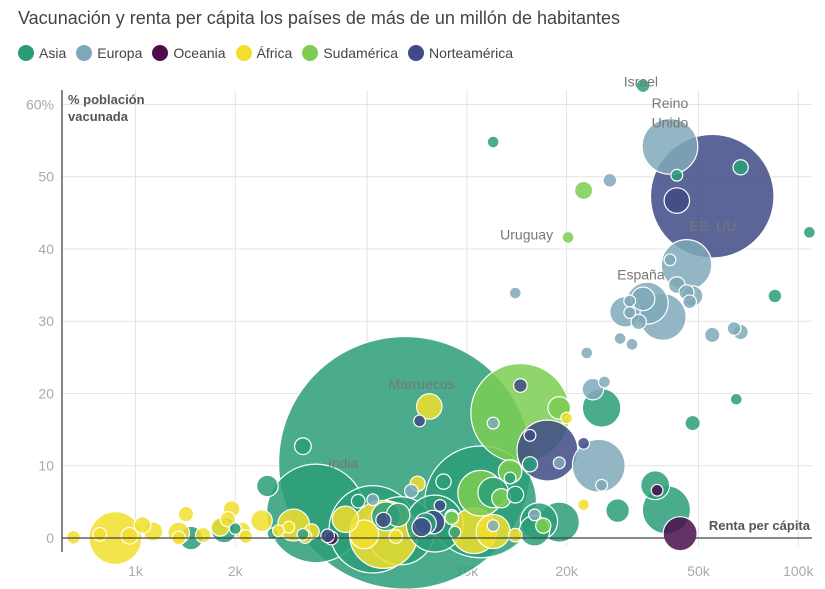  What do you see at coordinates (416, 53) in the screenshot?
I see `legend-swatch-norteamerica` at bounding box center [416, 53].